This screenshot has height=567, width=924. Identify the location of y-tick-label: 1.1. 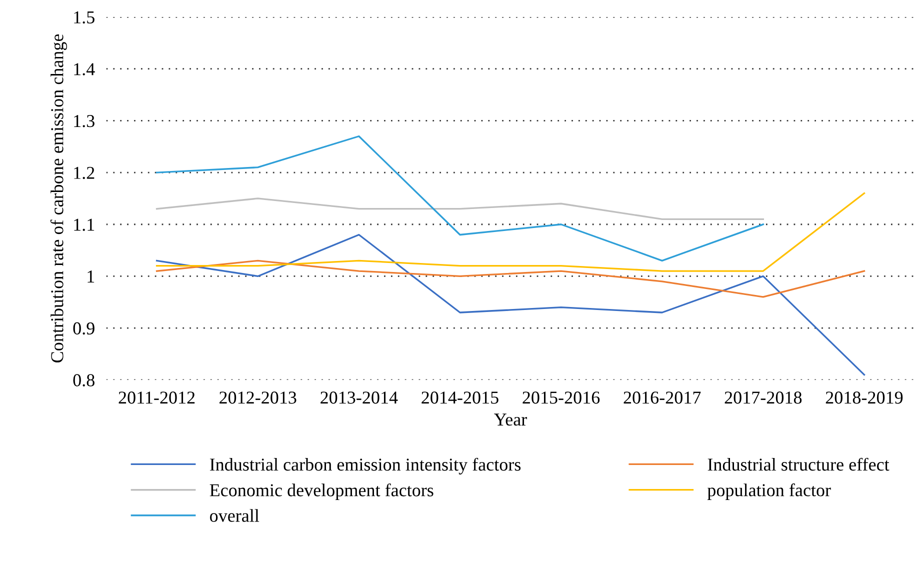
(84, 224).